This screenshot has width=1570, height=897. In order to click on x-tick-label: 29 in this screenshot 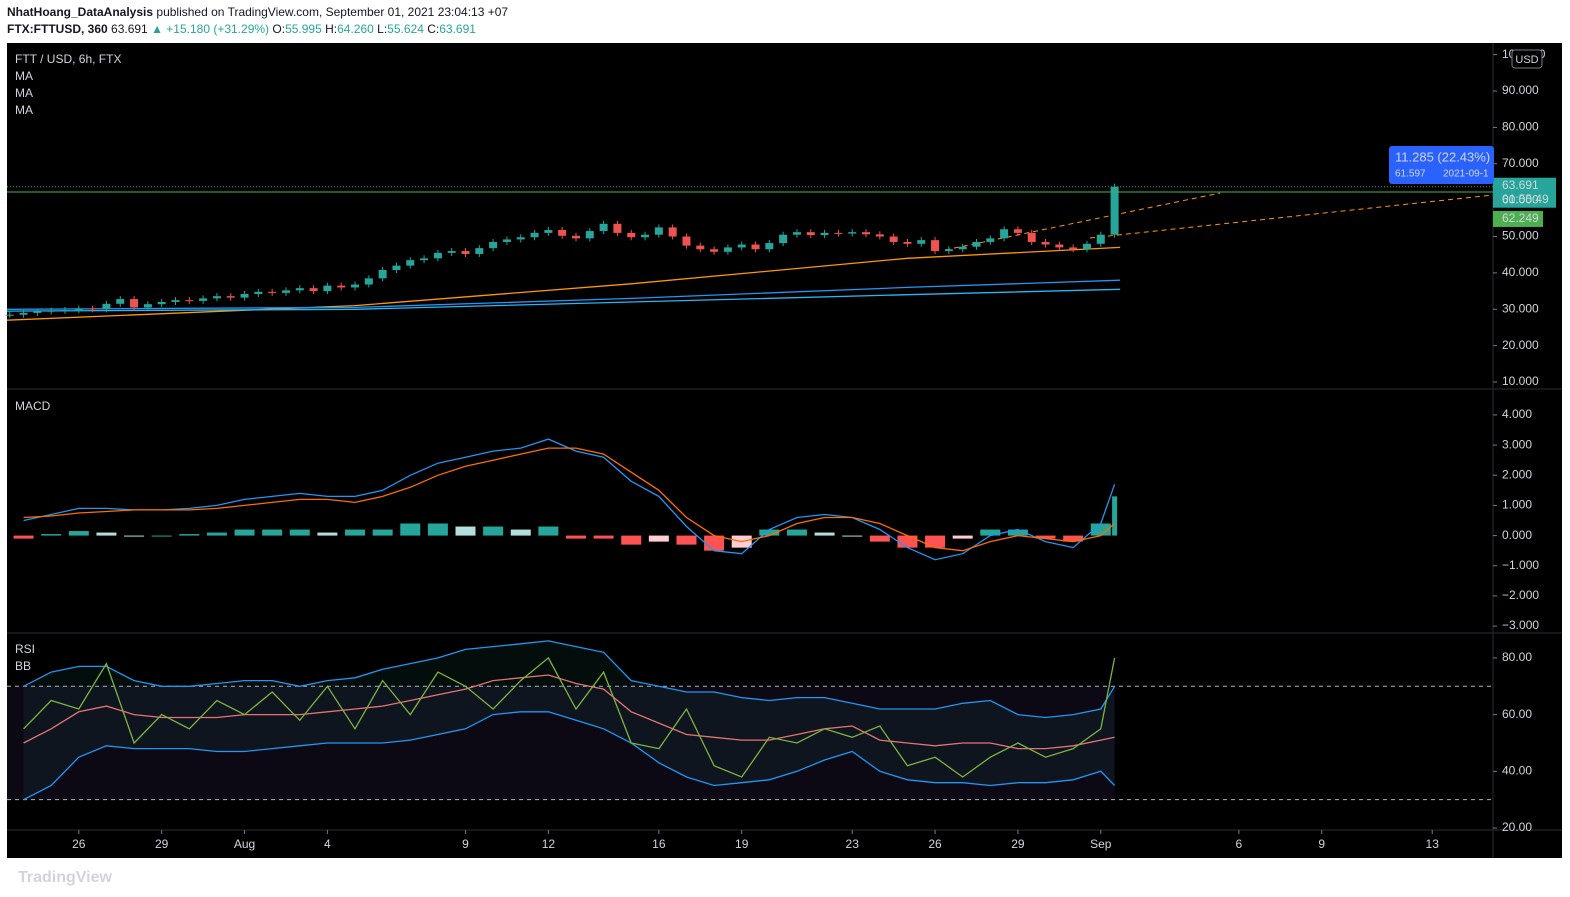, I will do `click(162, 844)`.